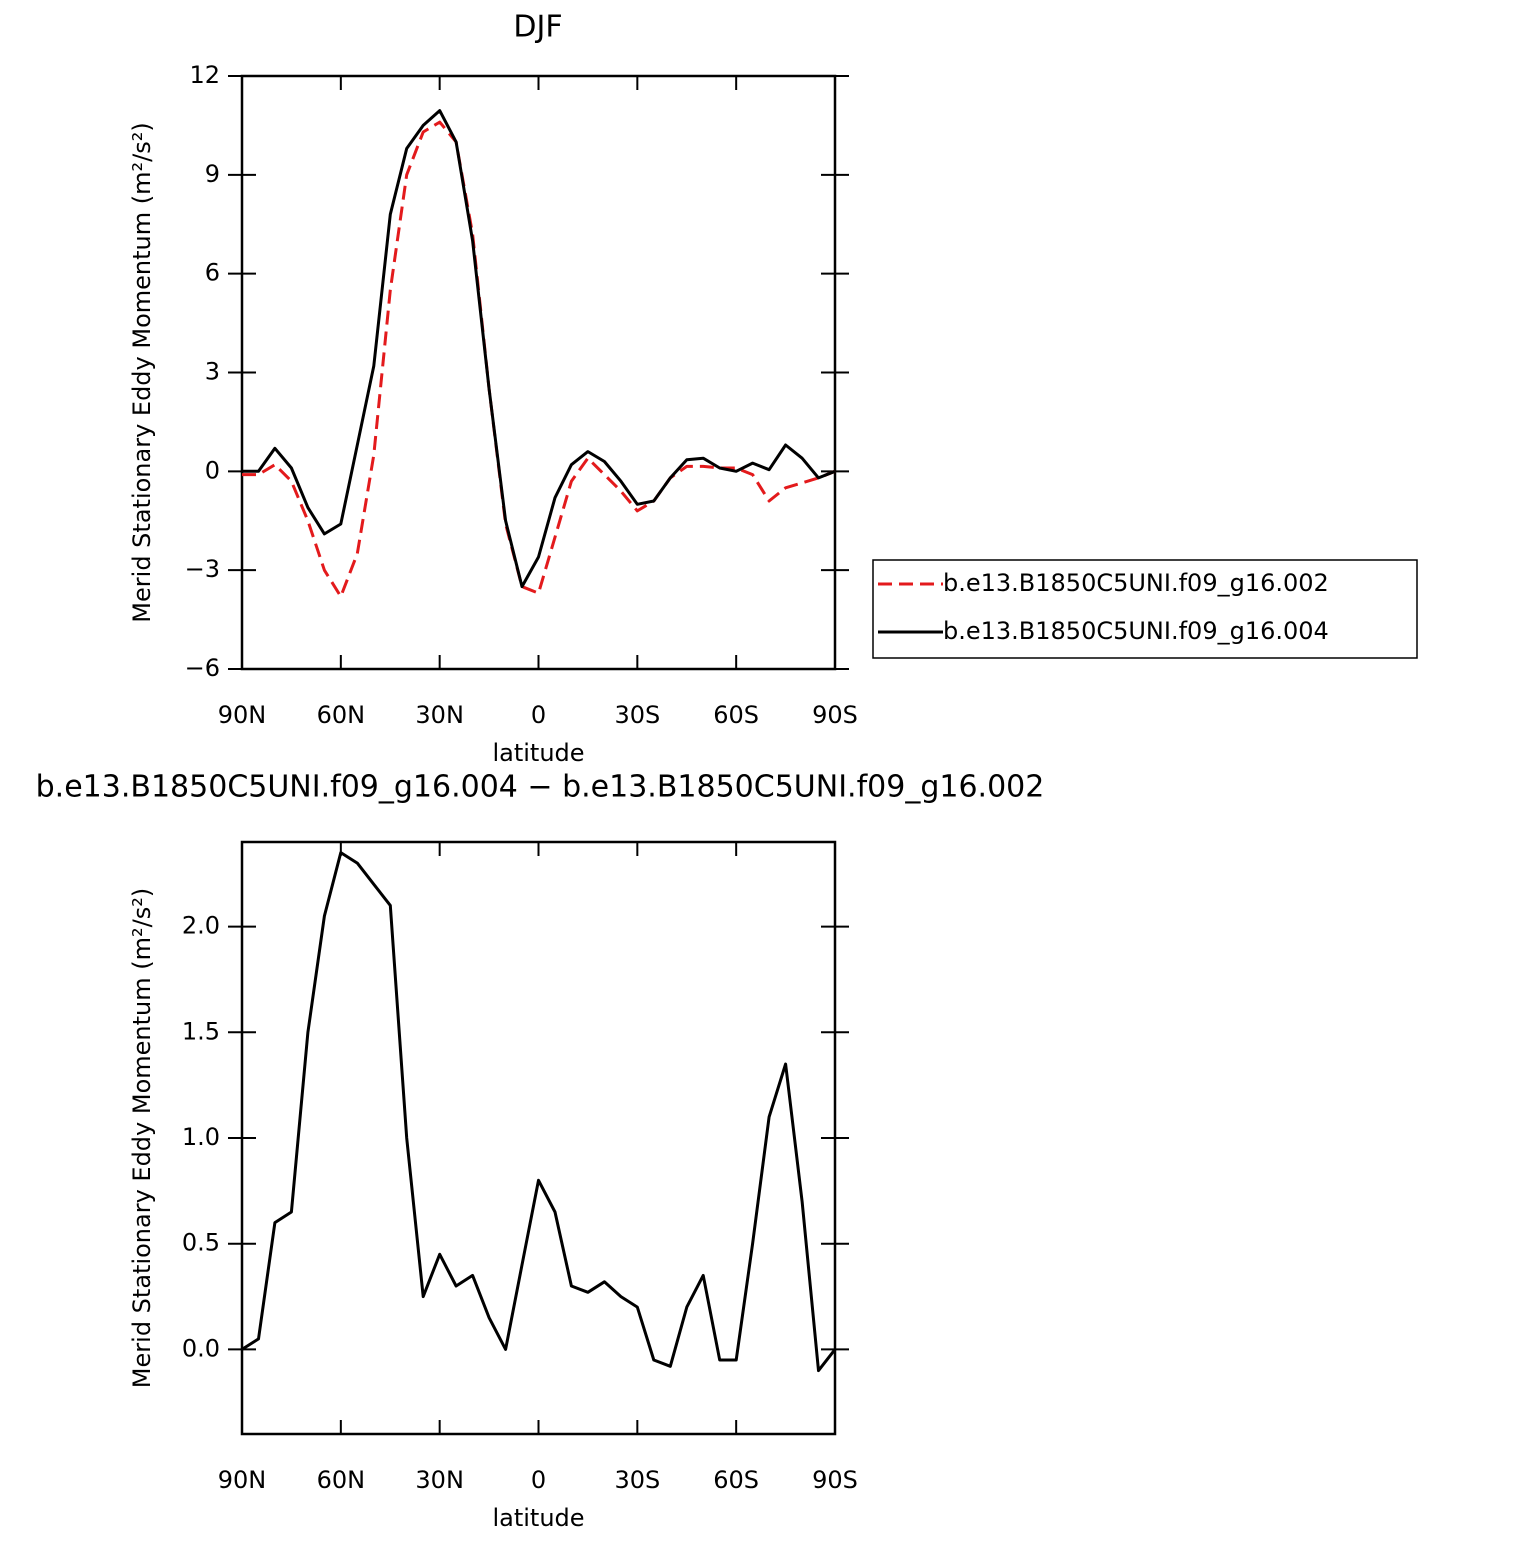 This screenshot has height=1541, width=1524. I want to click on y-tick-label: 9, so click(212, 174).